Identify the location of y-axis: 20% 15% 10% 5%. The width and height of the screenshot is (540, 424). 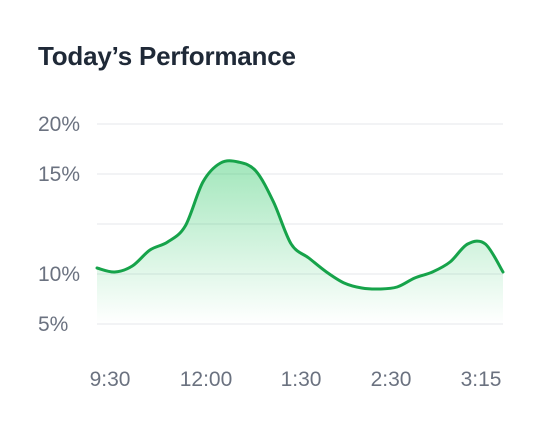
(59, 224).